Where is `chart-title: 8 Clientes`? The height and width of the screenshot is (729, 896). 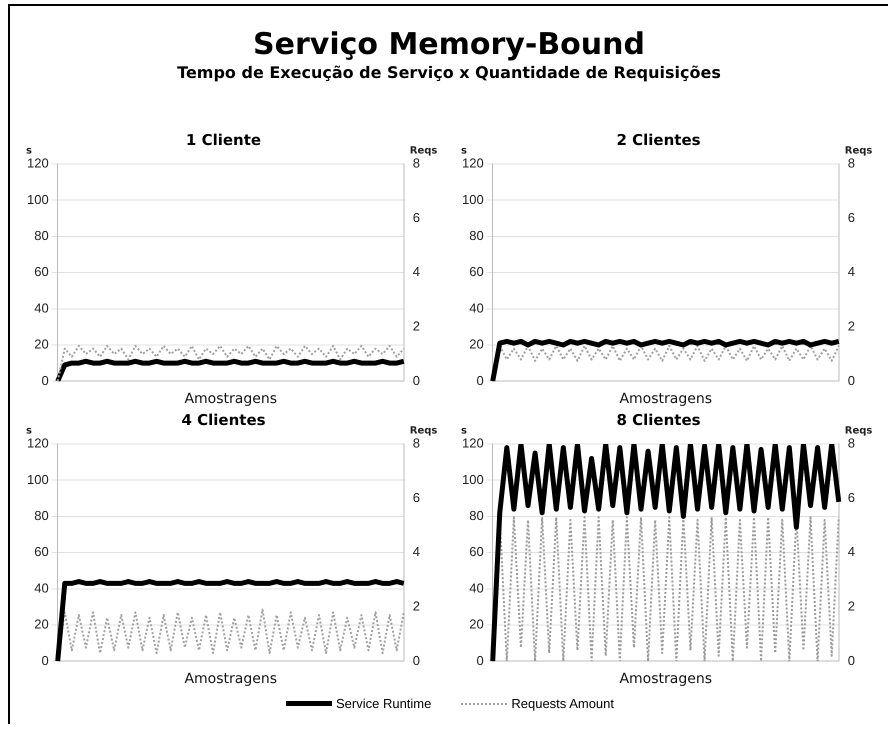 chart-title: 8 Clientes is located at coordinates (658, 419).